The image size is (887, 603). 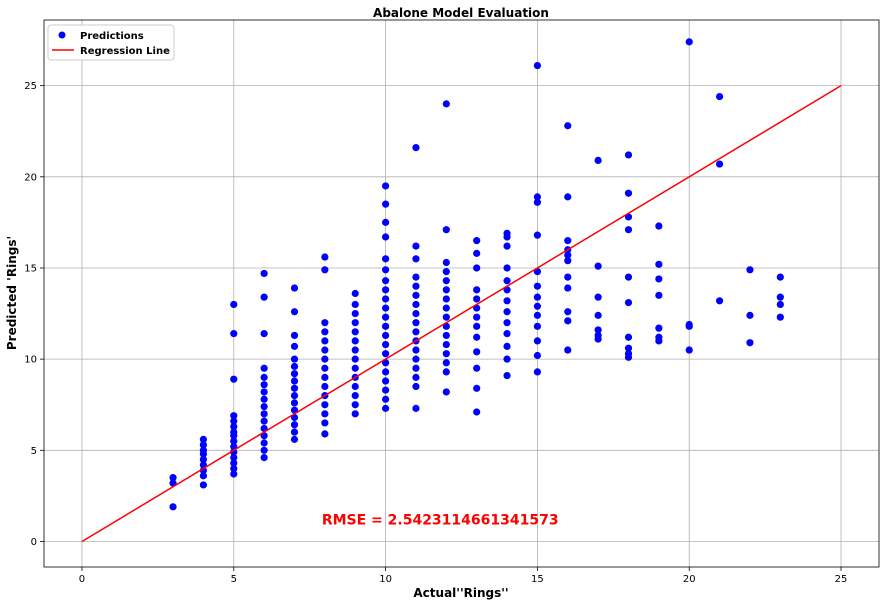 I want to click on chart-title: Abalone Model Evaluation, so click(x=461, y=13).